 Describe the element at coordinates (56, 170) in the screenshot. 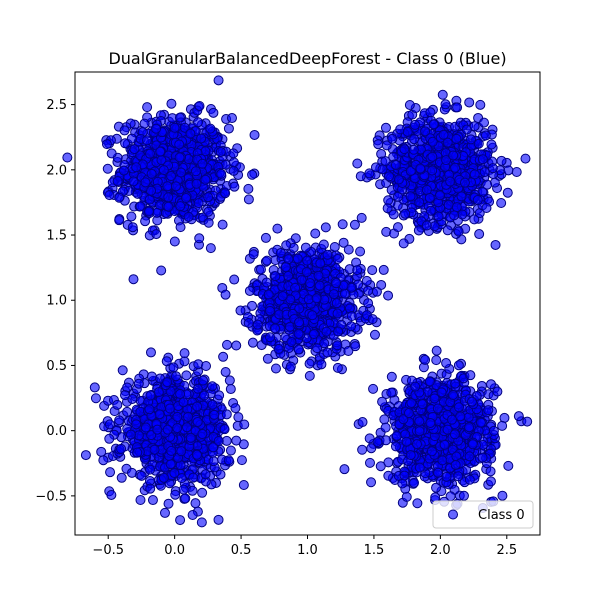

I see `y-tick-label: 2.0` at that location.